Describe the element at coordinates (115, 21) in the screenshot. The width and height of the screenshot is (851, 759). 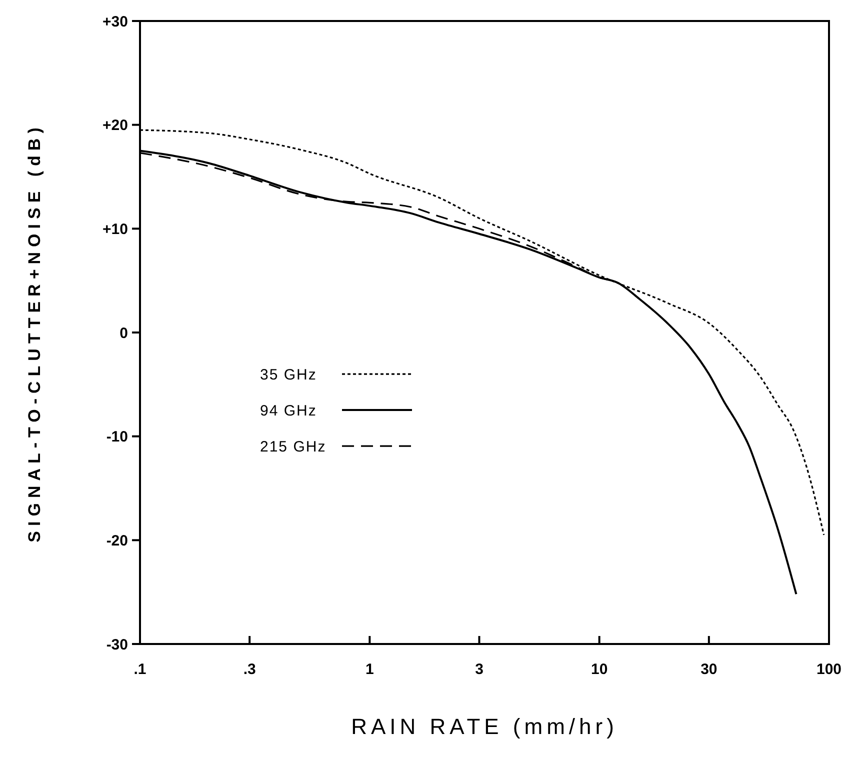
I see `y-tick-label: +30` at that location.